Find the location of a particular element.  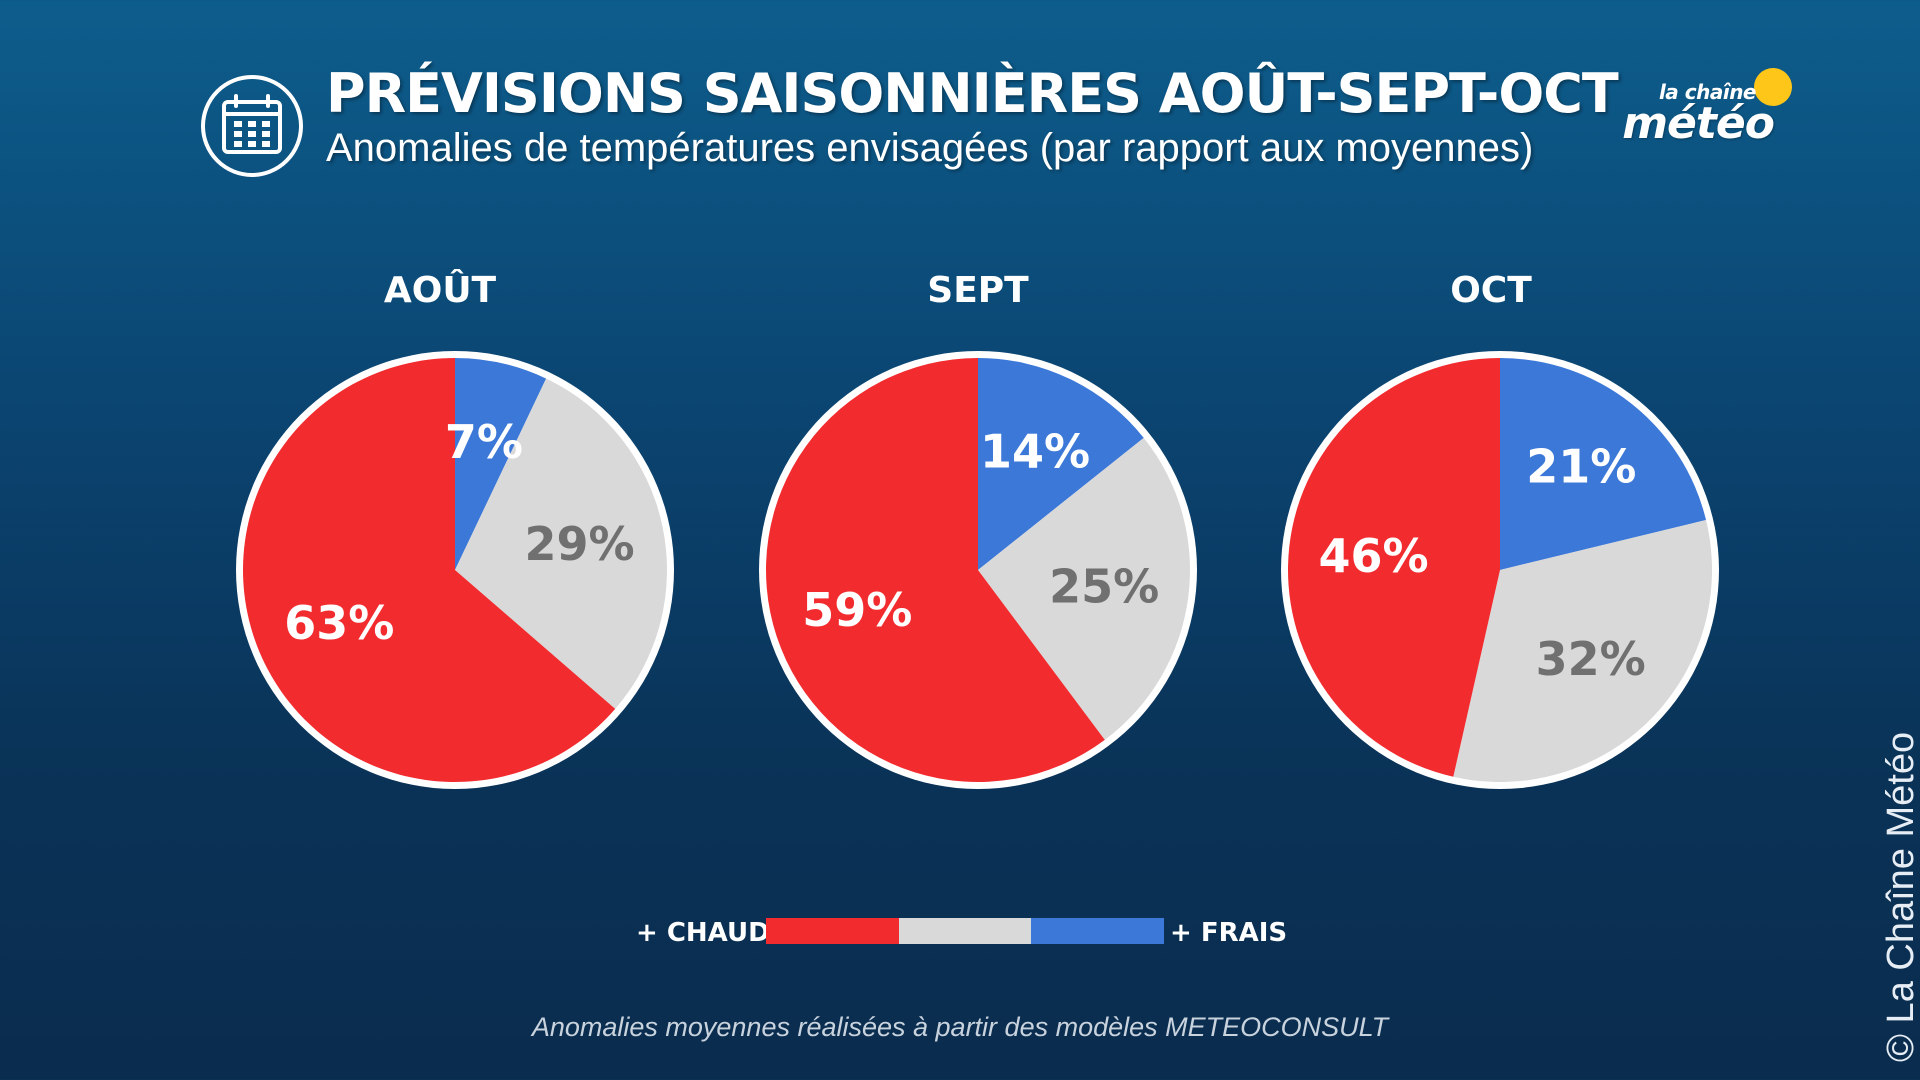

legend-swatch-normal is located at coordinates (965, 931).